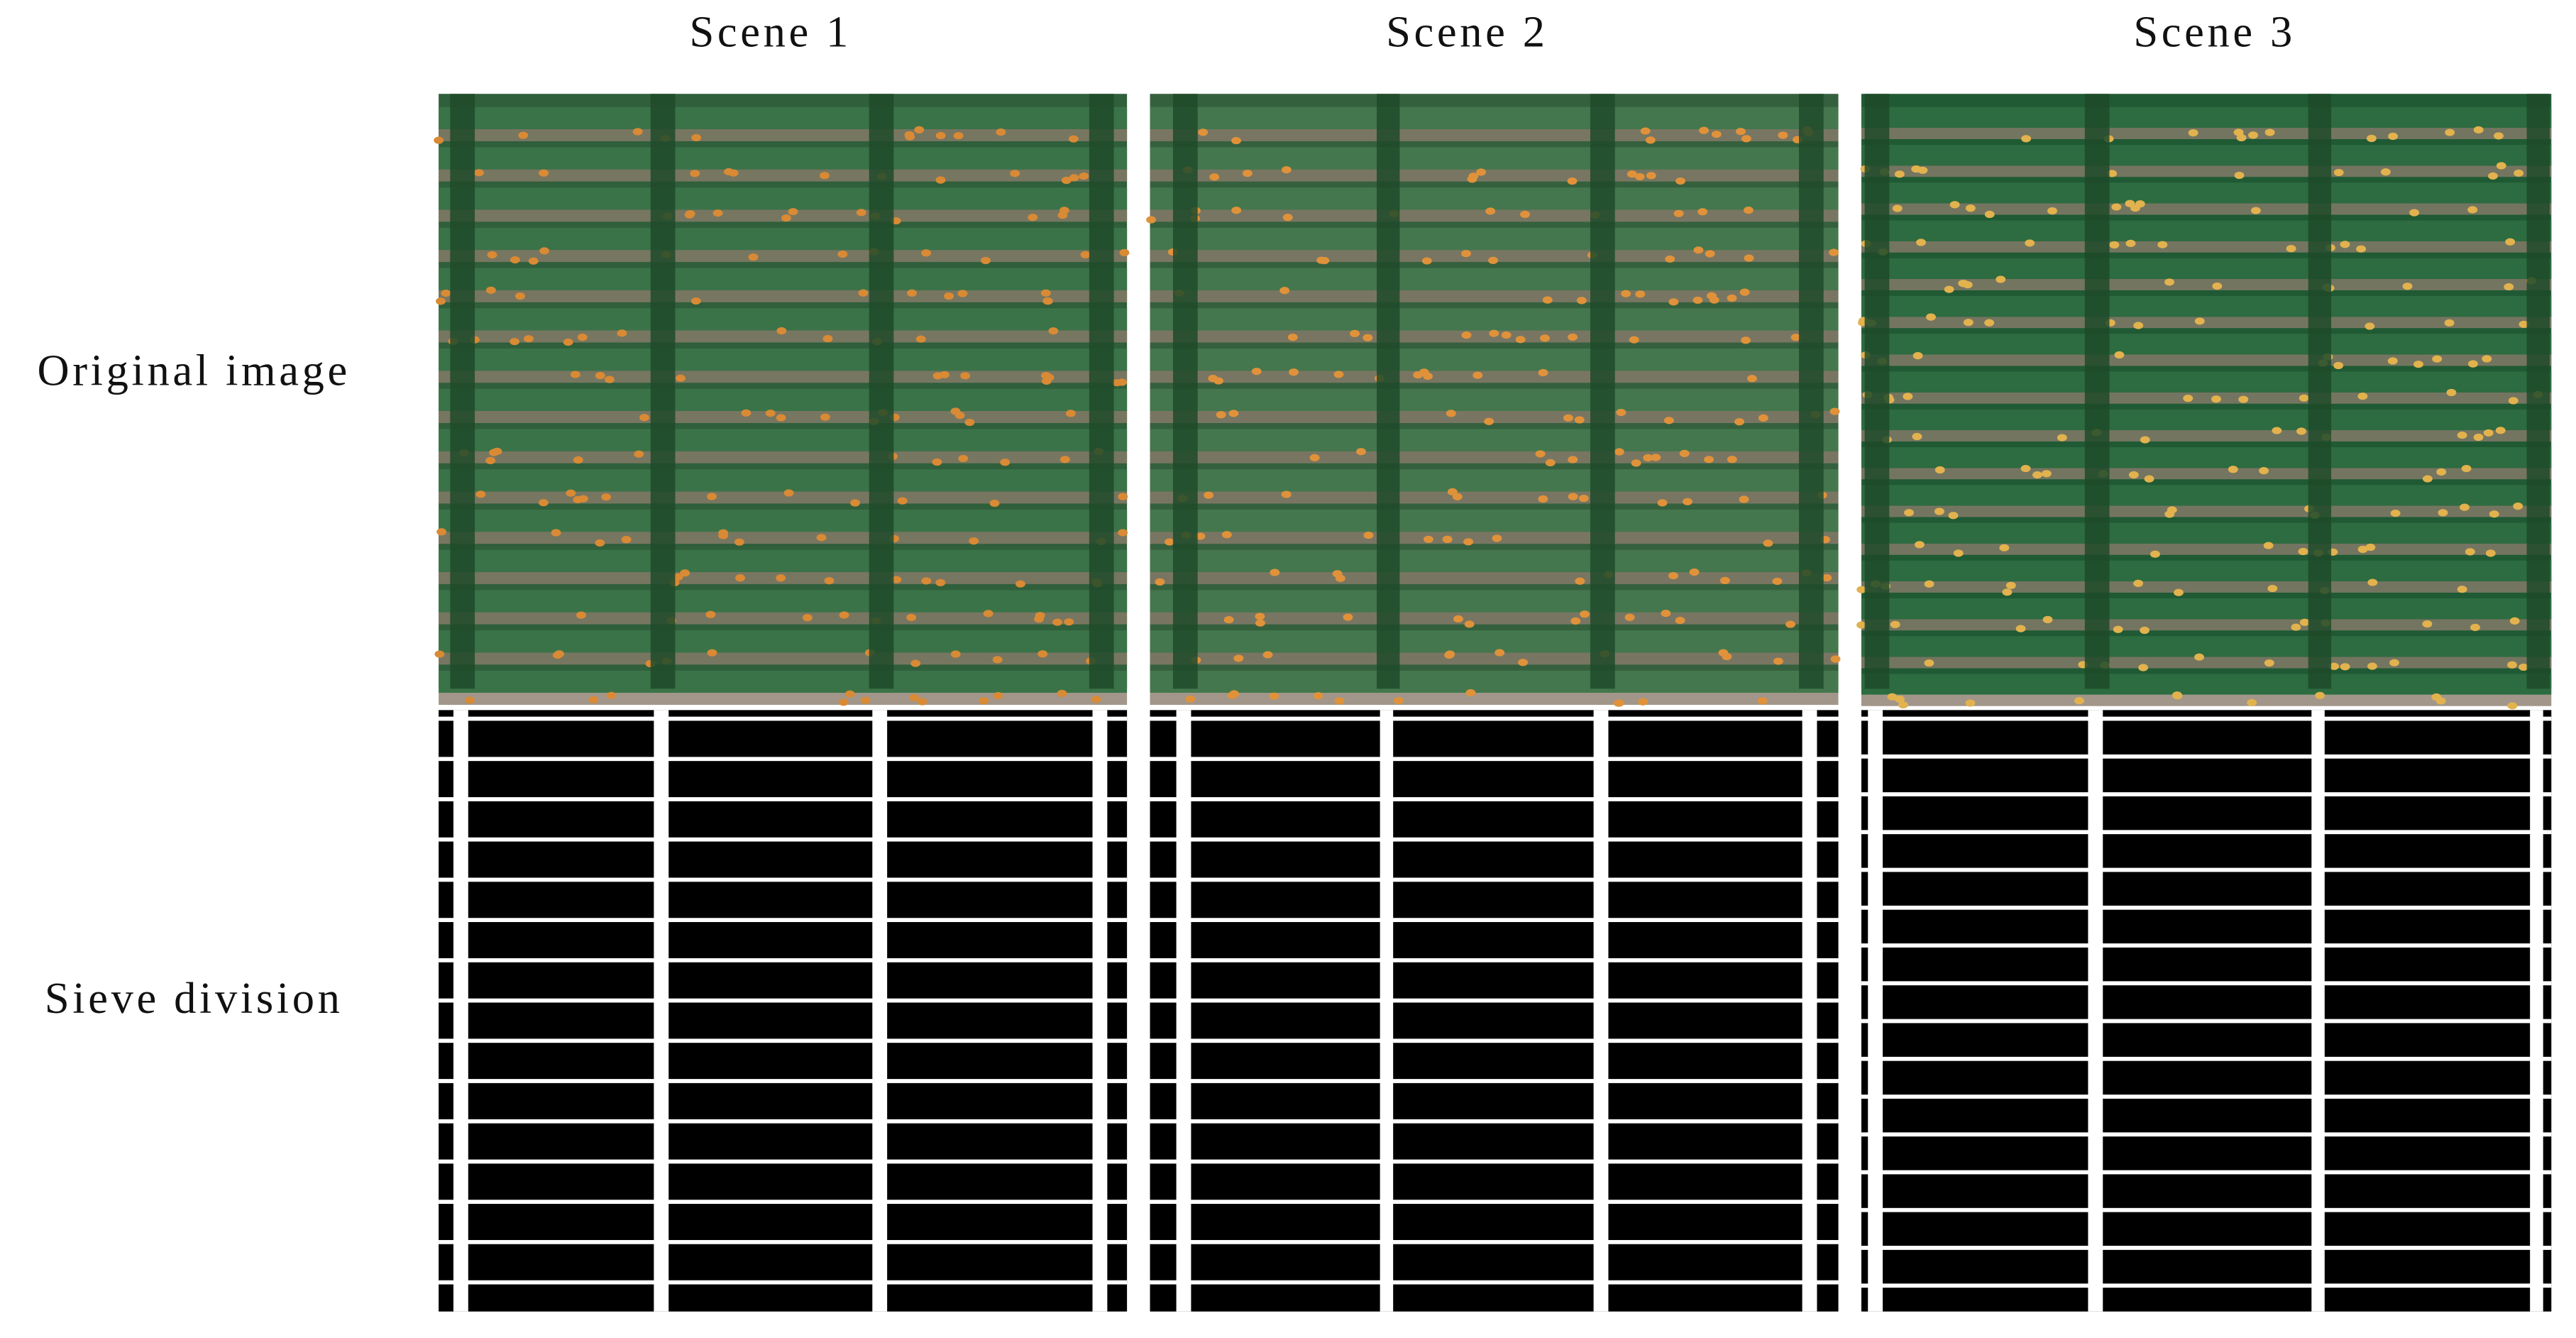 The width and height of the screenshot is (2576, 1338). I want to click on mask-background, so click(1494, 1011).